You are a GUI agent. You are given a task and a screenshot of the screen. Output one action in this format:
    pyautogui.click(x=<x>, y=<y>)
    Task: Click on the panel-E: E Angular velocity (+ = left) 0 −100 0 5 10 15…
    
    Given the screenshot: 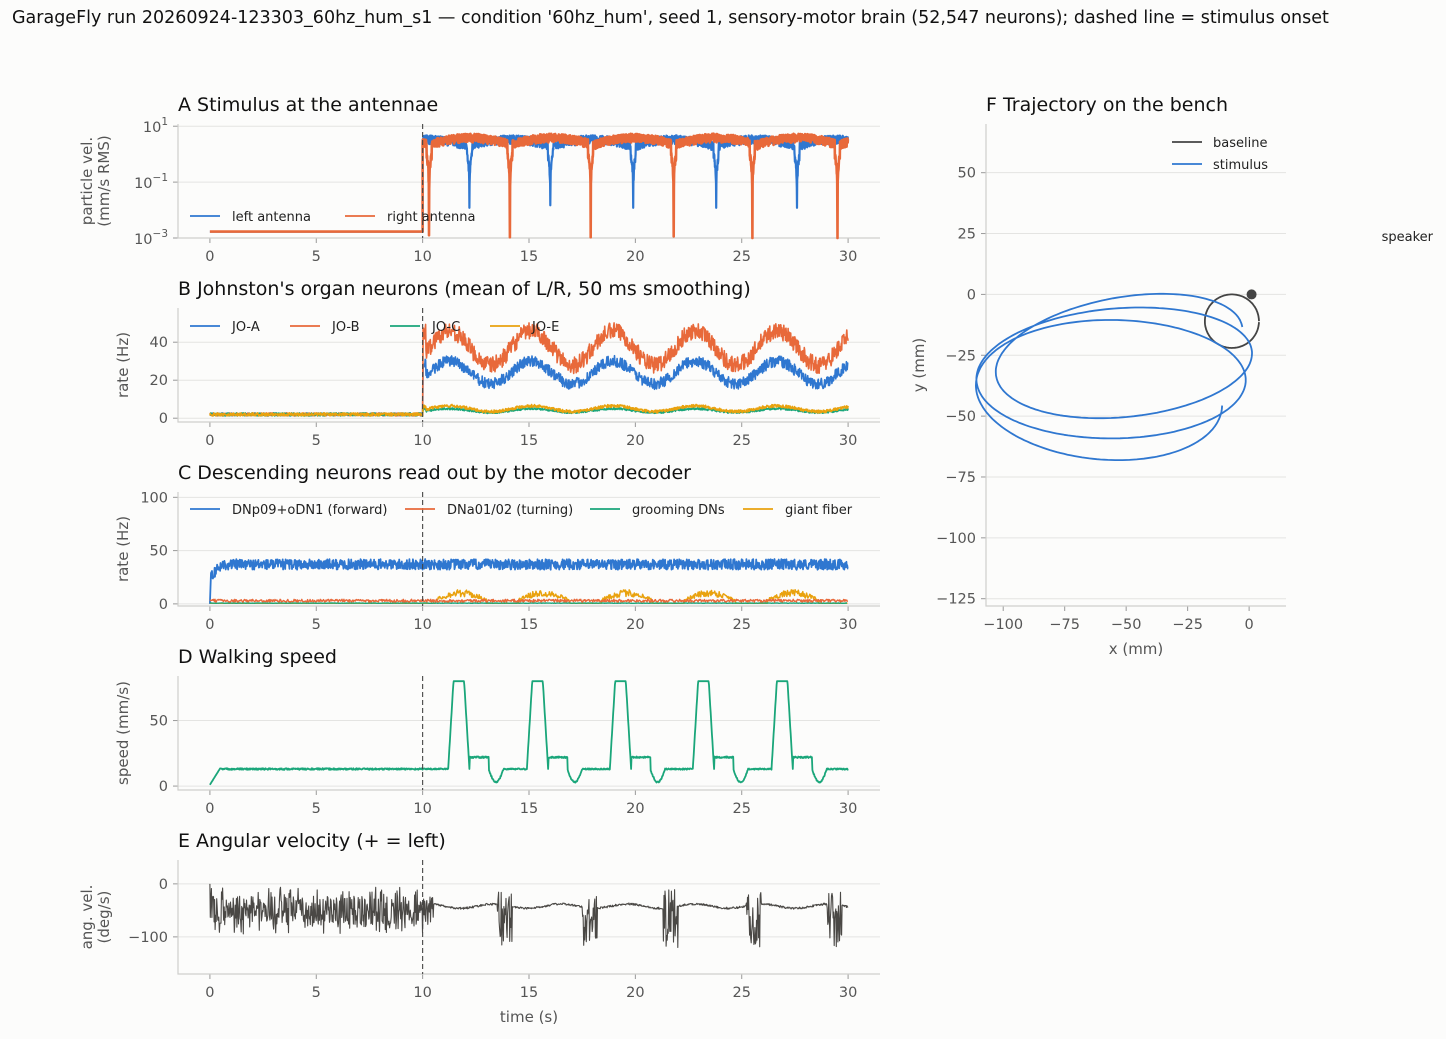 What is the action you would take?
    pyautogui.click(x=479, y=928)
    